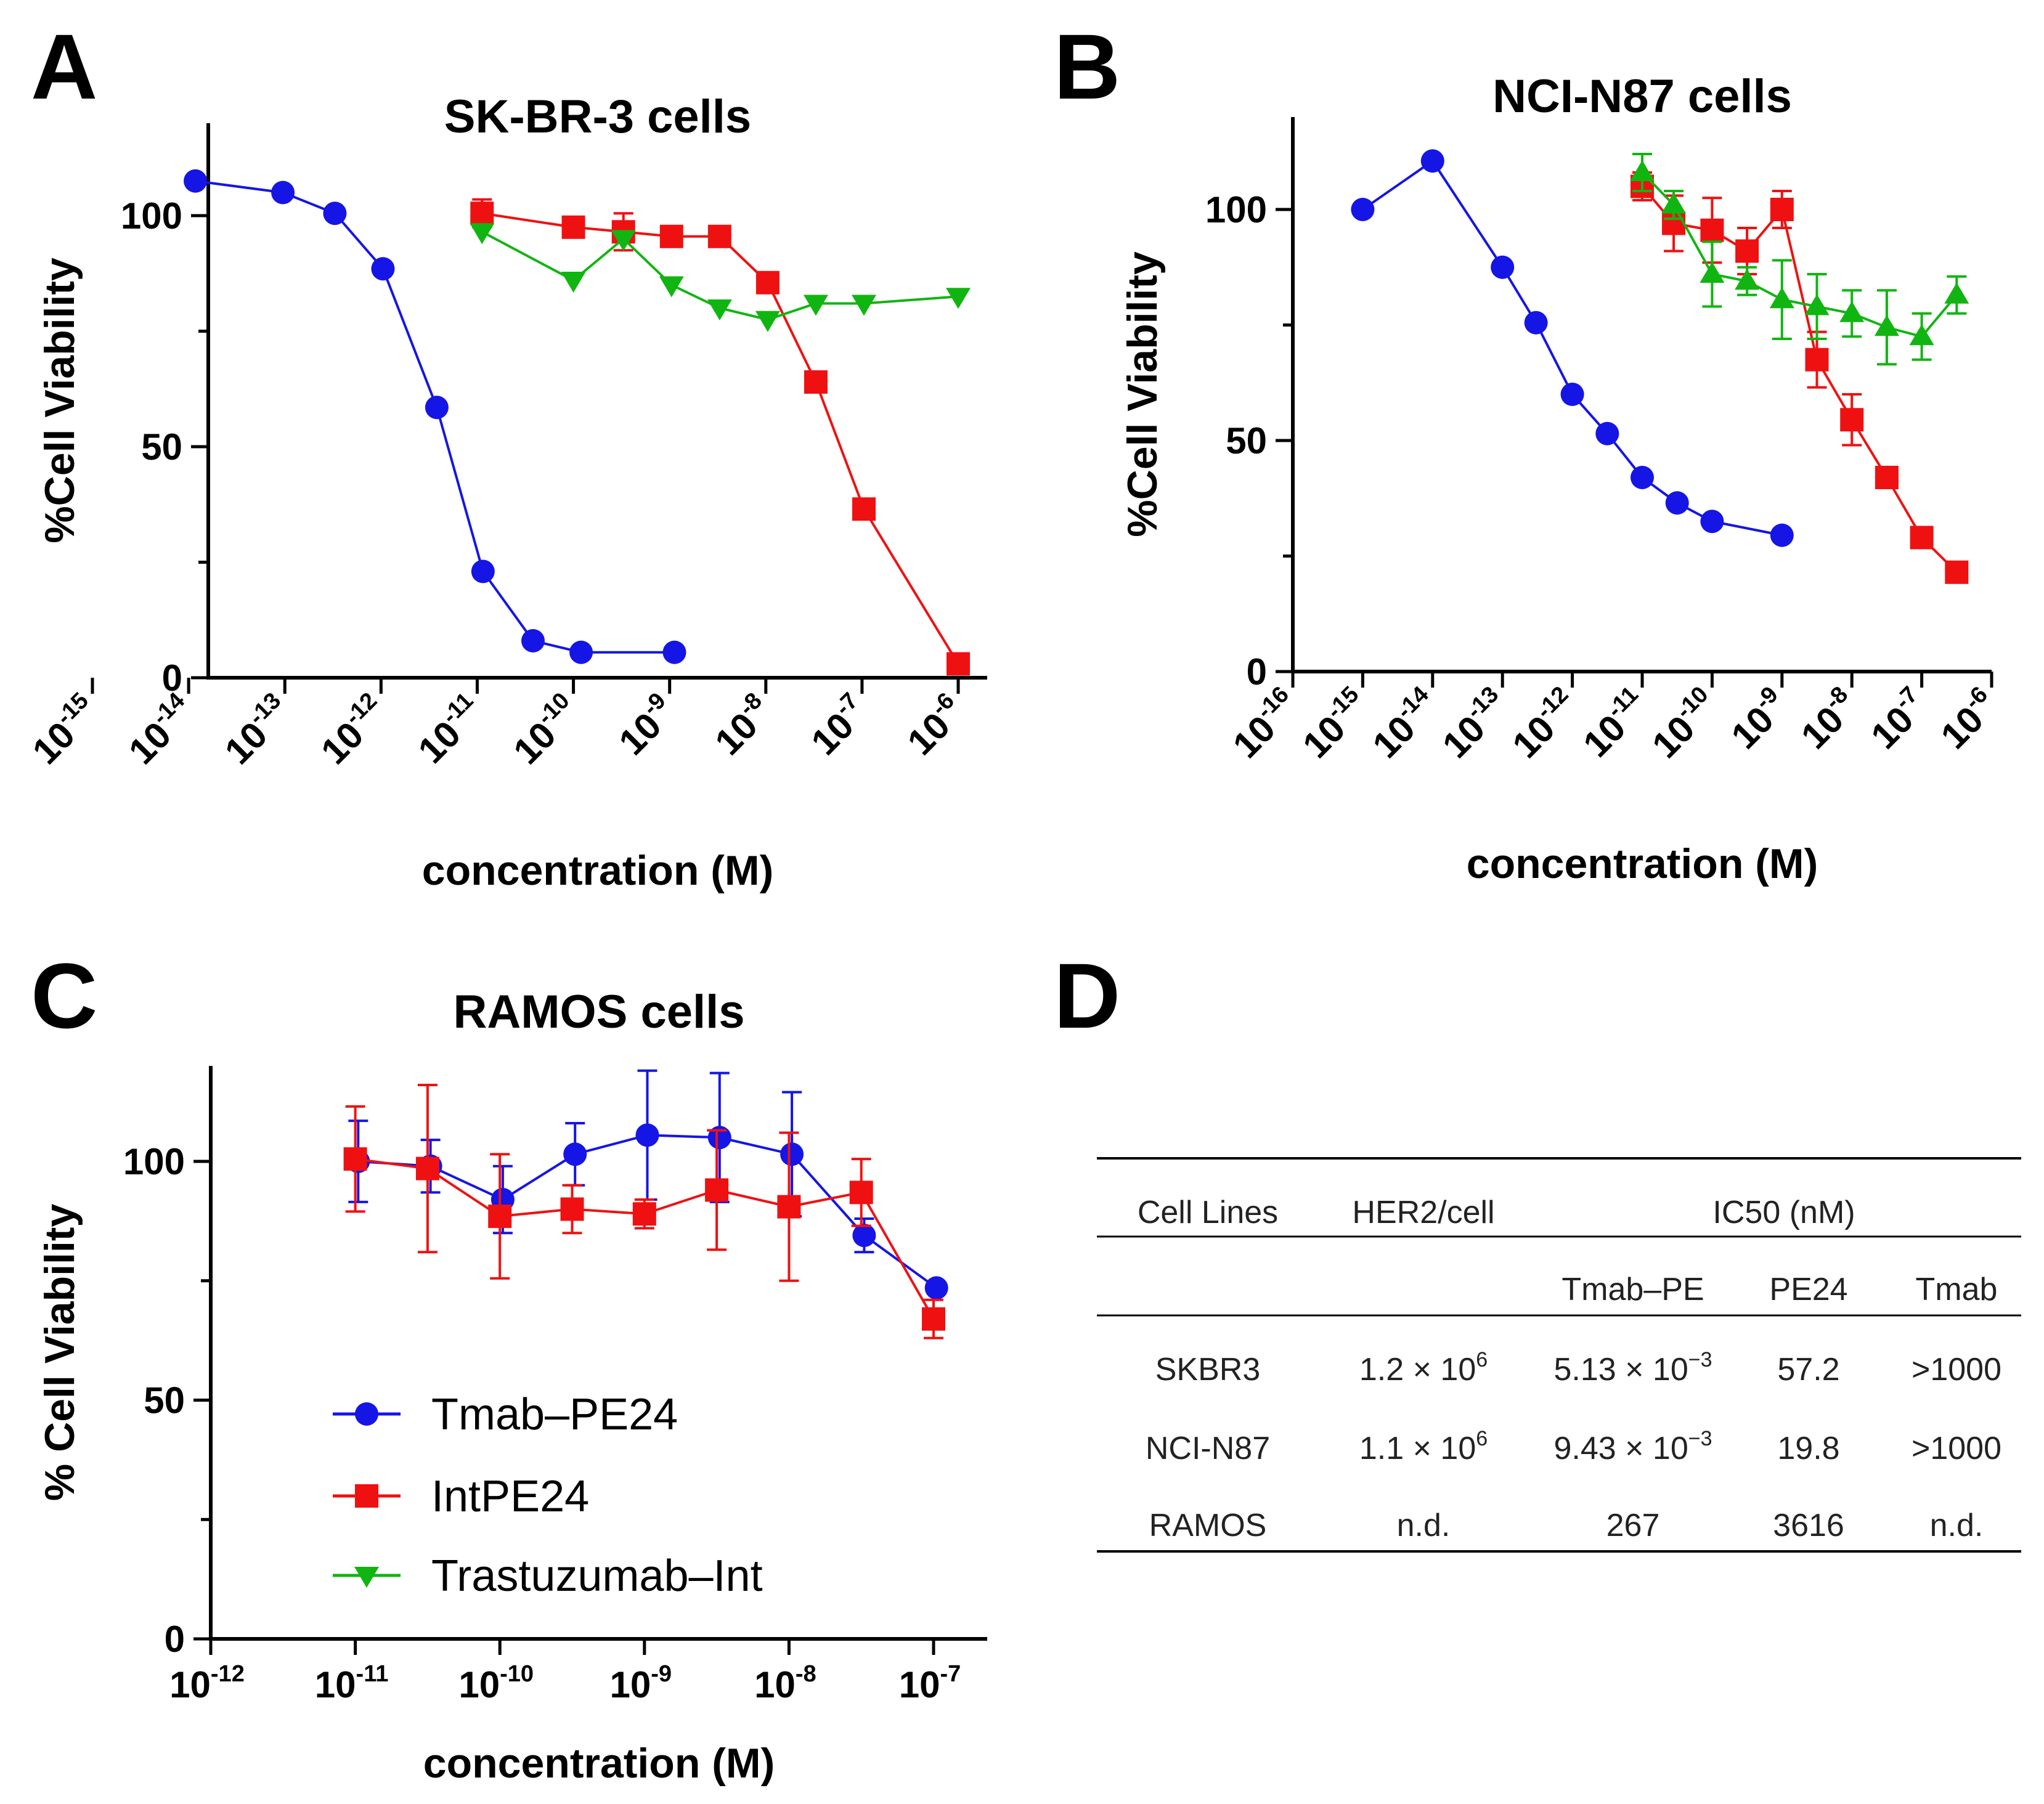  Describe the element at coordinates (548, 1495) in the screenshot. I see `legend: Tmab–PE24 IntPE24 Trastuzumab–Int` at that location.